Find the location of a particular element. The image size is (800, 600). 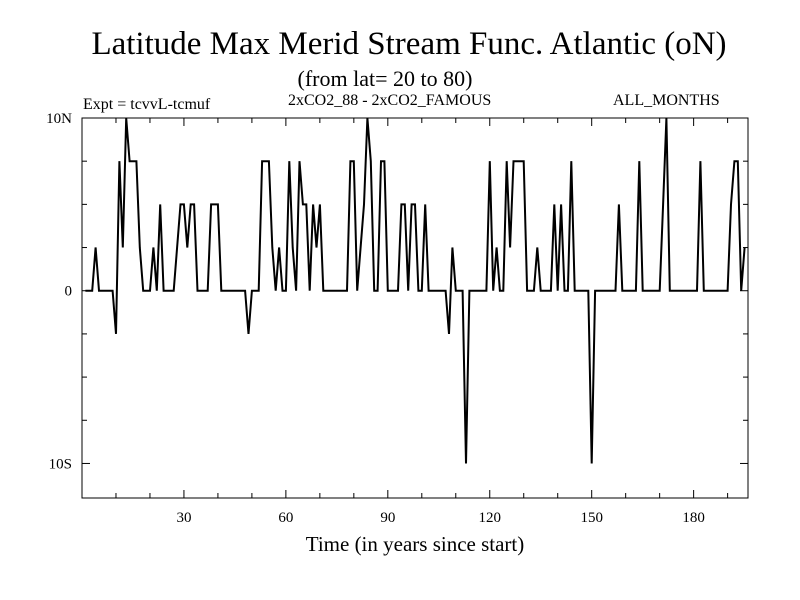

x-tick-label: 90 is located at coordinates (387, 518).